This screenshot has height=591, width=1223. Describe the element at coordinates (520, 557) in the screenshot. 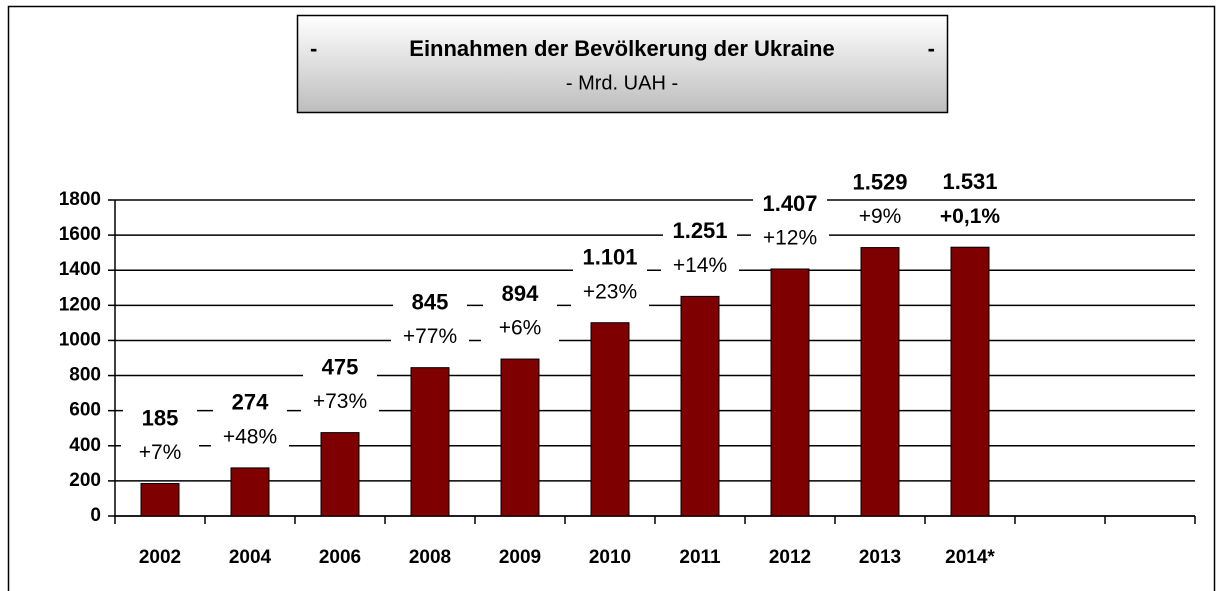

I see `x-tick-label: 2009` at that location.